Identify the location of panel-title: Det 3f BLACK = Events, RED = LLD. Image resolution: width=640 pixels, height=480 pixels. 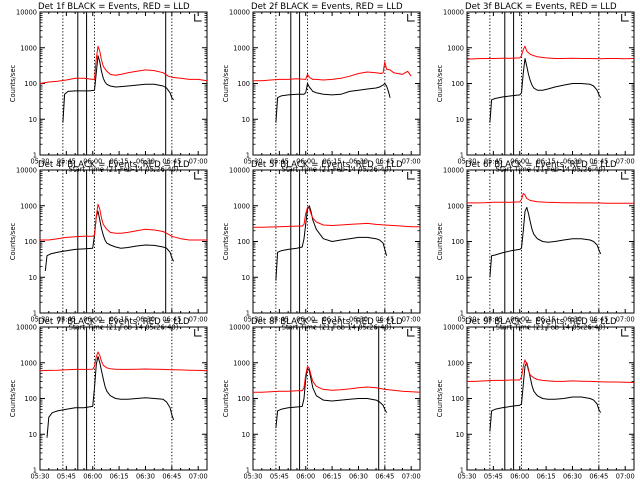
(541, 7).